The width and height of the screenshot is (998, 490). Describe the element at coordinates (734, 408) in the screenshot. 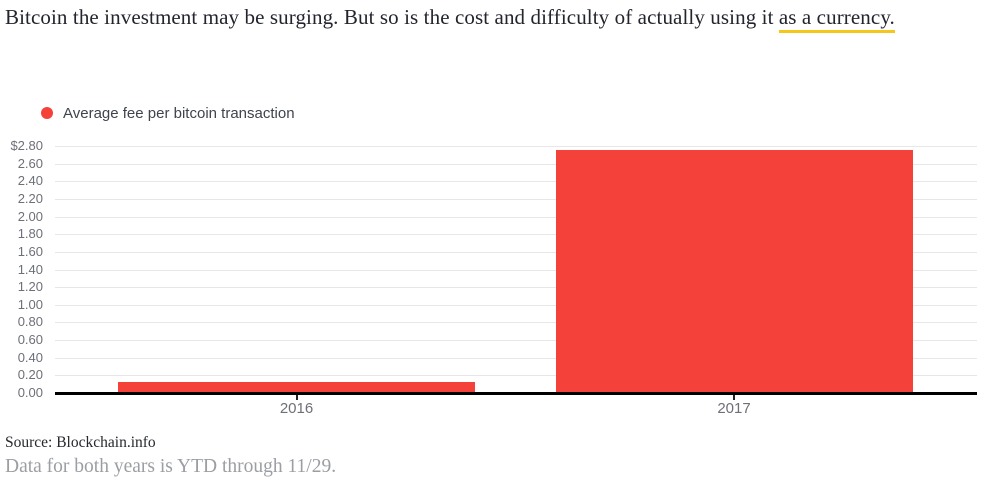

I see `x-axis-label: 2017` at that location.